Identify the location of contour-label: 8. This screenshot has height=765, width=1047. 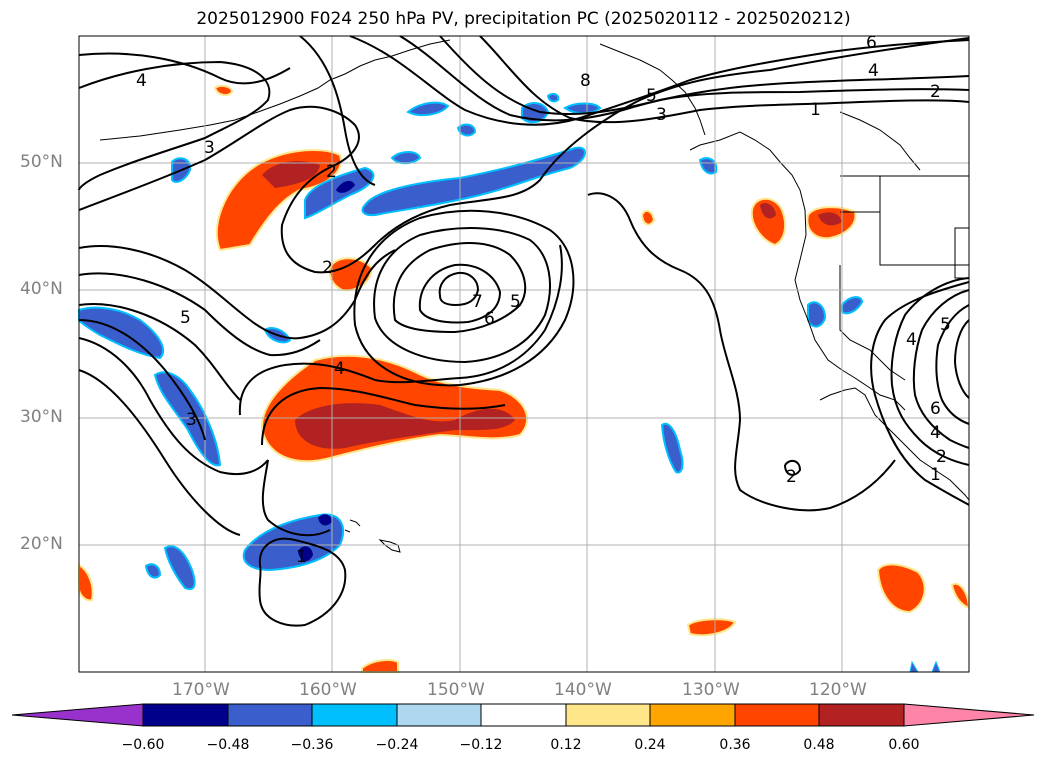
(585, 81).